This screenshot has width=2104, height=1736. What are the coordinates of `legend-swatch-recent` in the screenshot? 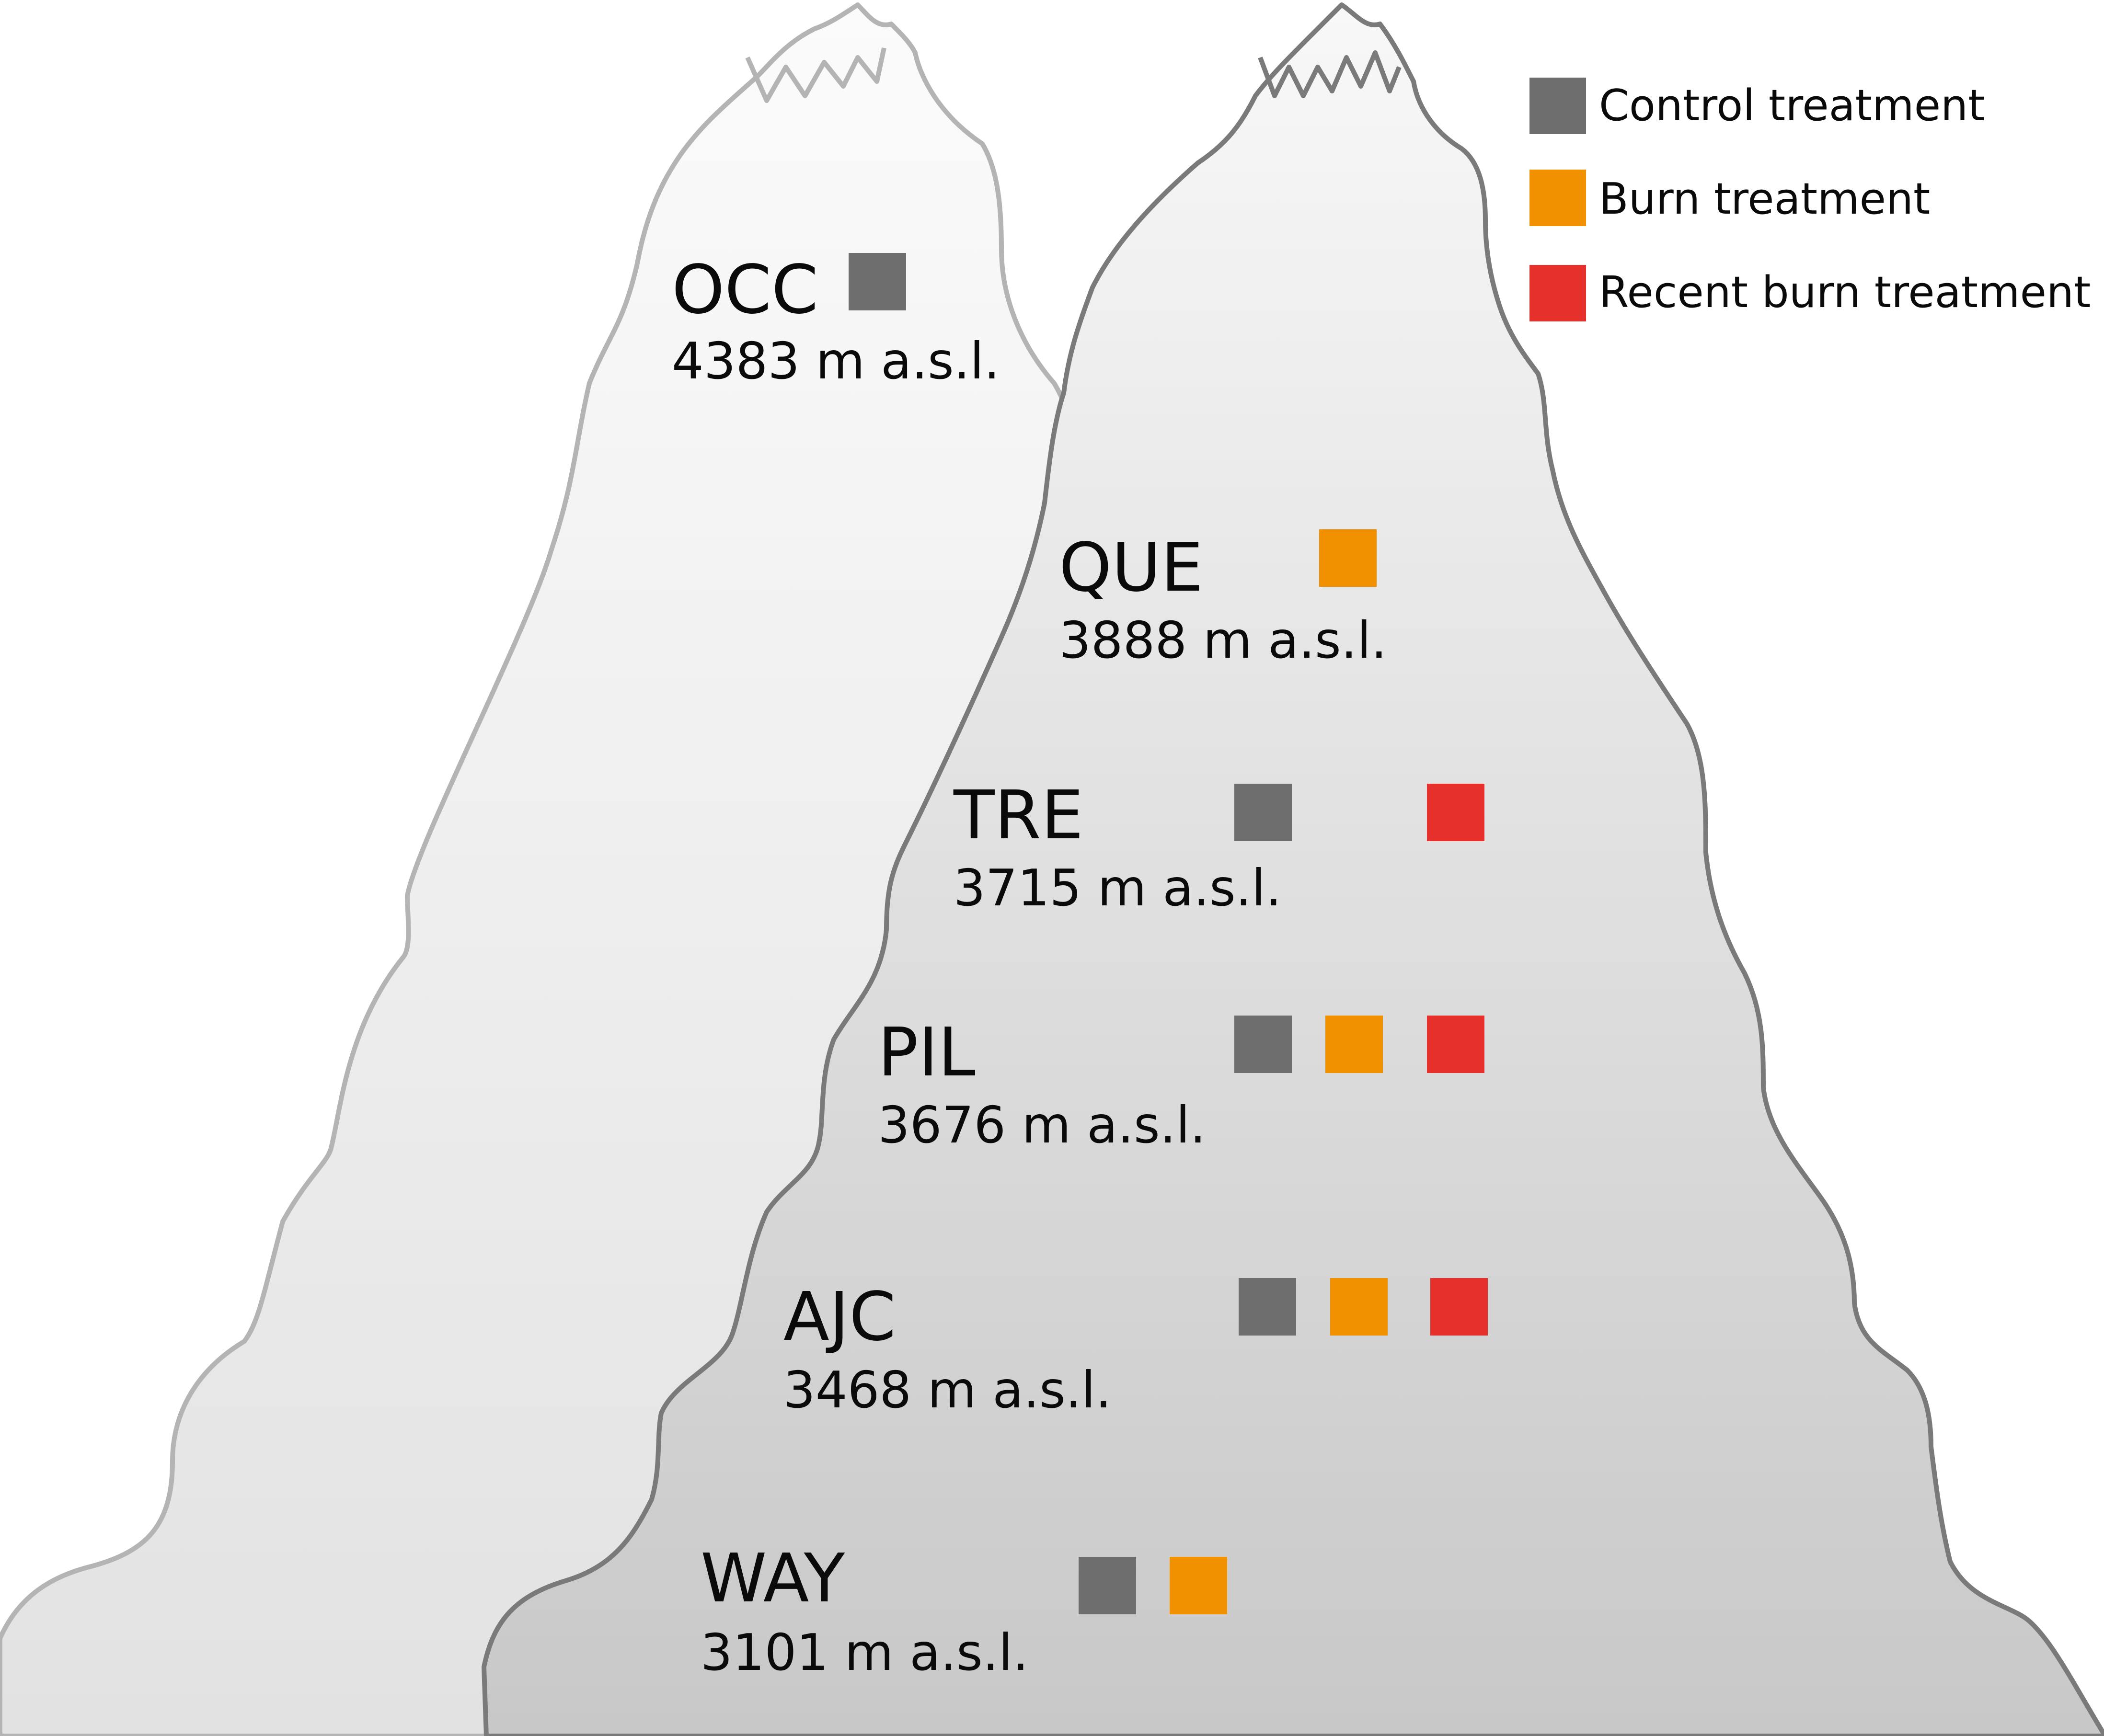 It's located at (1557, 293).